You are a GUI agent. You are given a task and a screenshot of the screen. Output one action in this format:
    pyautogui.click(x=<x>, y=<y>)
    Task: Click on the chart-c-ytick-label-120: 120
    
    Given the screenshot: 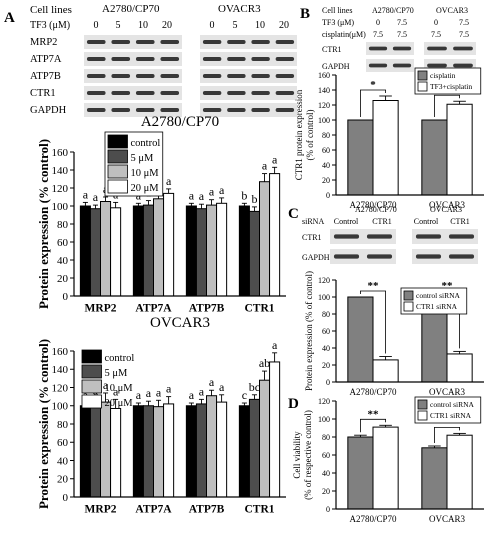 What is the action you would take?
    pyautogui.click(x=324, y=280)
    